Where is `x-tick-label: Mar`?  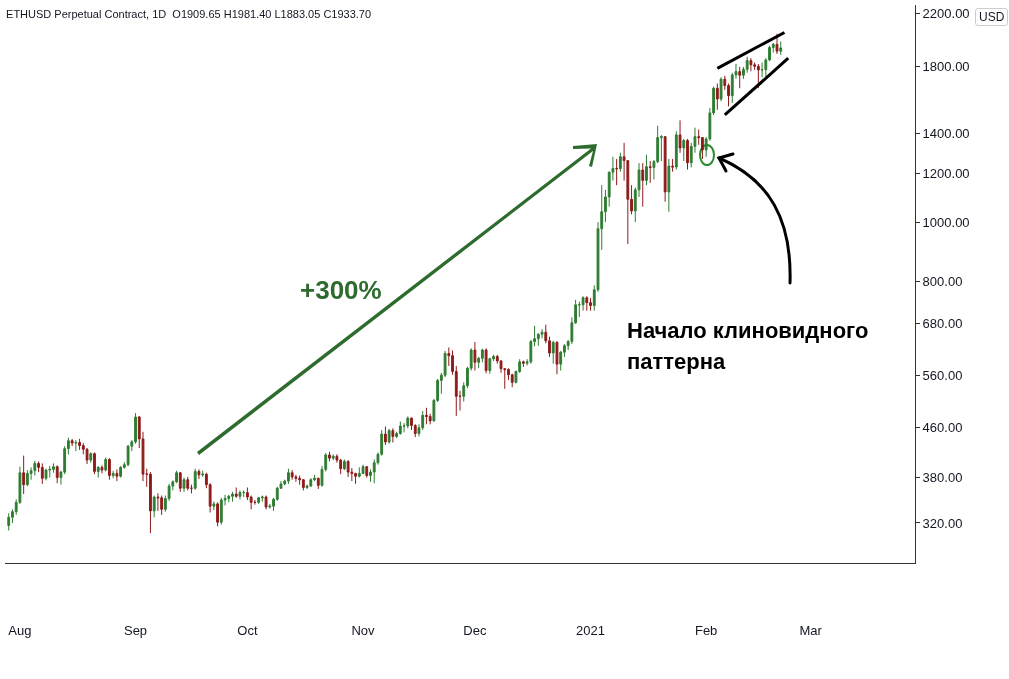 x-tick-label: Mar is located at coordinates (811, 630).